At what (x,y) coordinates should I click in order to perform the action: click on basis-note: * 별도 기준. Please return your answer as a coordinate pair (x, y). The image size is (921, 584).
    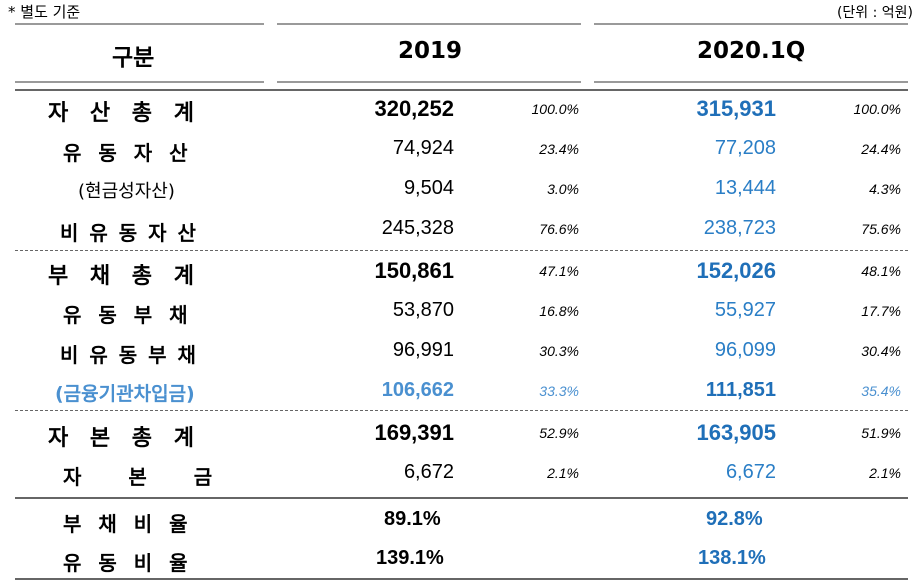
    Looking at the image, I should click on (44, 12).